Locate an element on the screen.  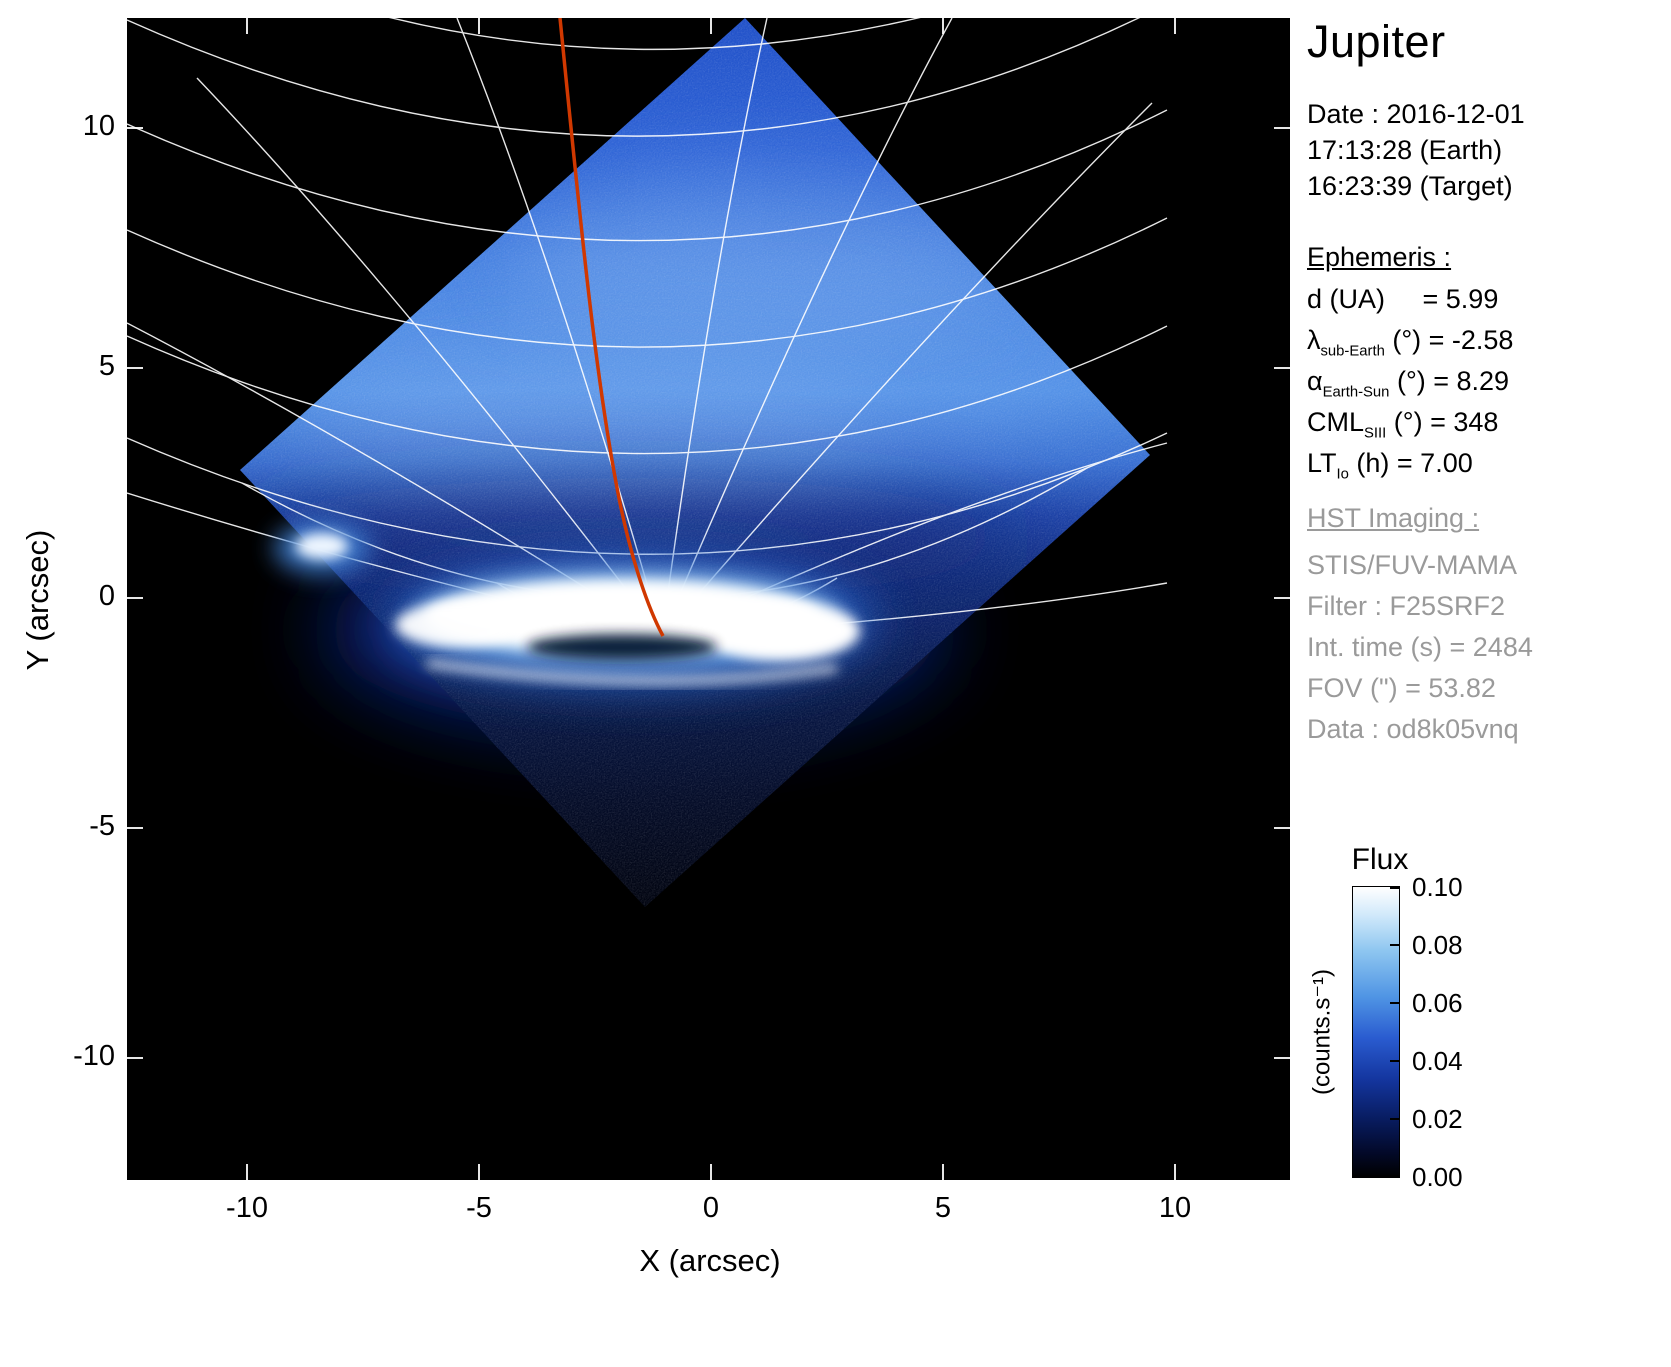
y-axis-label: Y (arcsec) is located at coordinates (37, 600).